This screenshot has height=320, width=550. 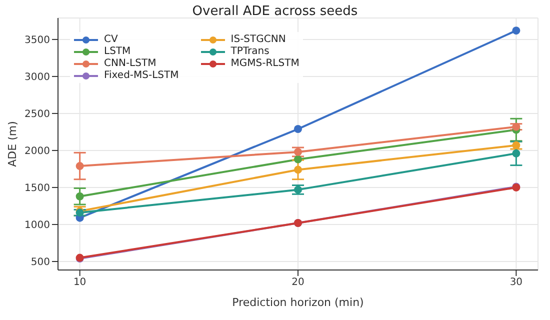 What do you see at coordinates (37, 188) in the screenshot?
I see `y-tick-label: 1500` at bounding box center [37, 188].